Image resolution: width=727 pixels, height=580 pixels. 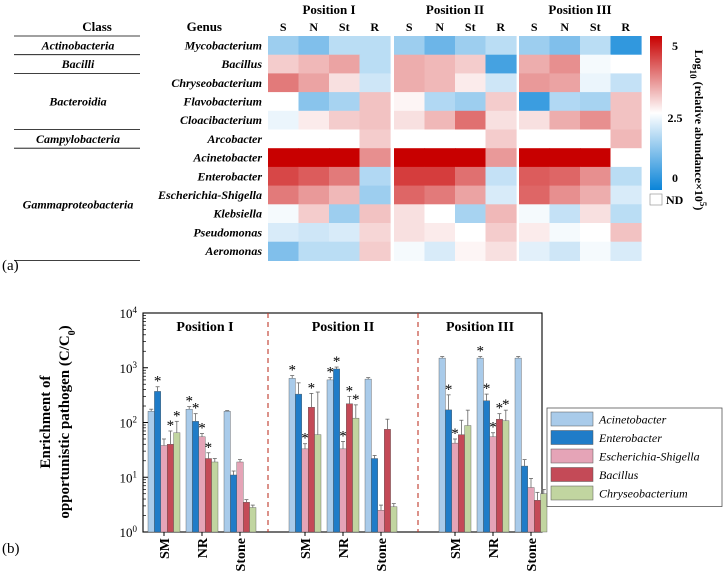 What do you see at coordinates (532, 554) in the screenshot?
I see `category-label: Stone` at bounding box center [532, 554].